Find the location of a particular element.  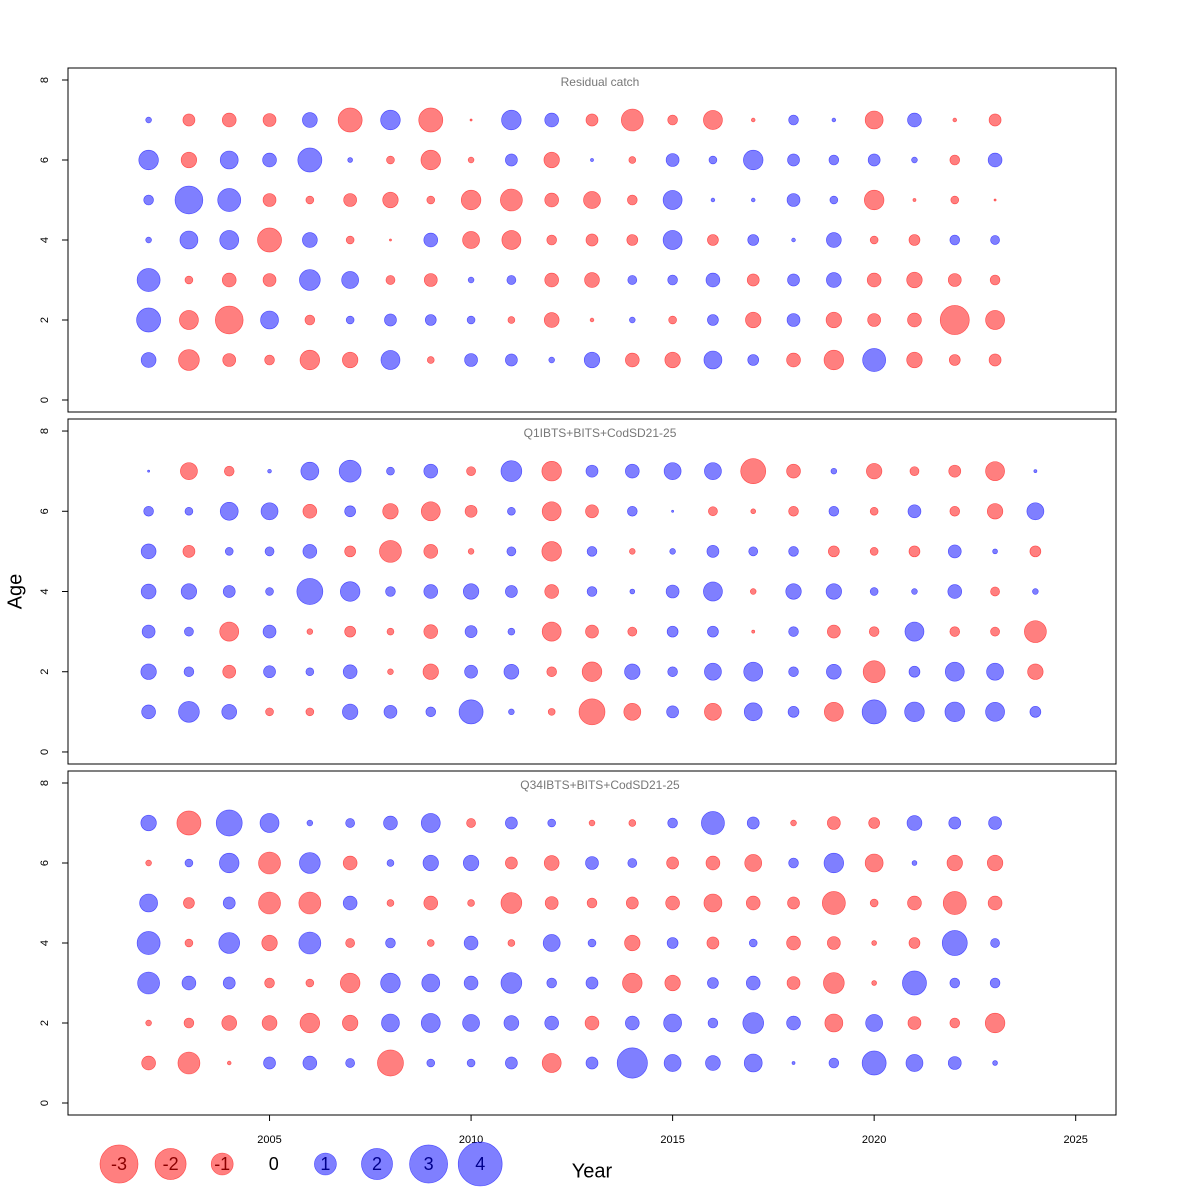

legend-label: 2 is located at coordinates (377, 1164).